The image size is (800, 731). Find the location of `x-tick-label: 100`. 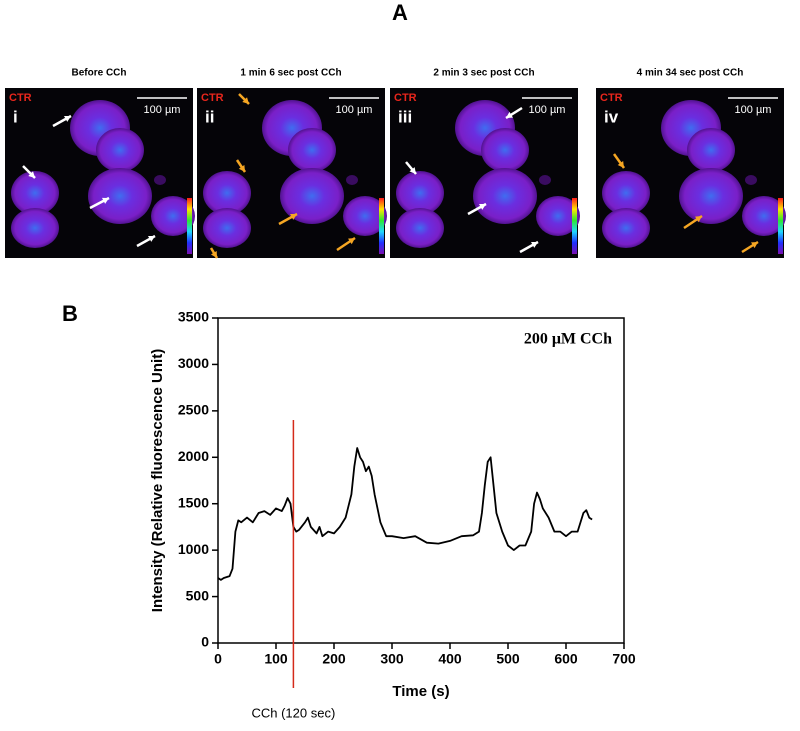

x-tick-label: 100 is located at coordinates (276, 659).